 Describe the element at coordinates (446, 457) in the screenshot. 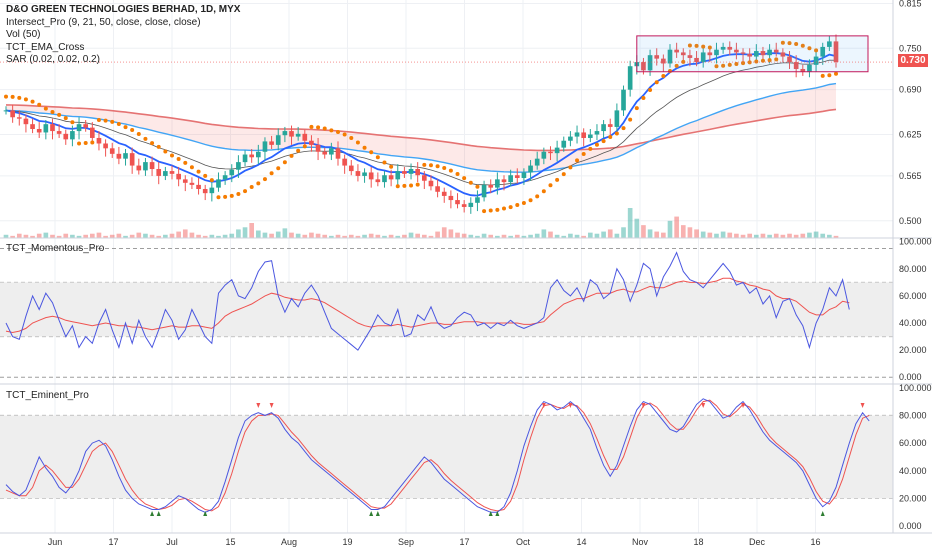

I see `indicator-band` at that location.